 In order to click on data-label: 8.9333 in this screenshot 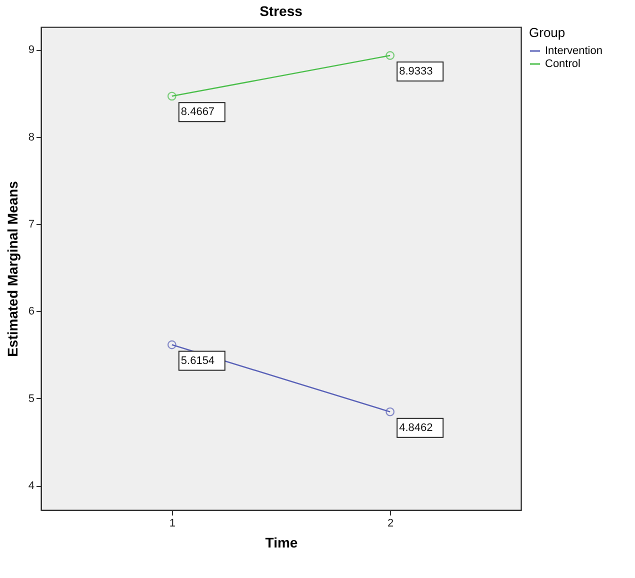, I will do `click(416, 71)`.